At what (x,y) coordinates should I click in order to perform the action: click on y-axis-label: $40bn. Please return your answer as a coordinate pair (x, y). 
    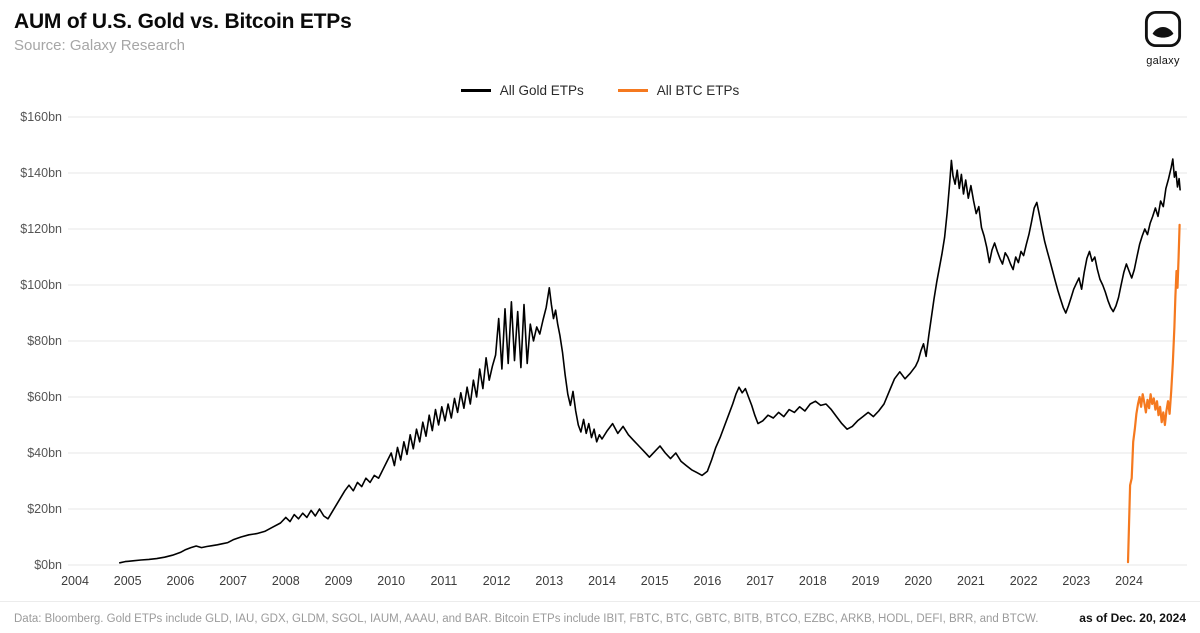
    Looking at the image, I should click on (44, 453).